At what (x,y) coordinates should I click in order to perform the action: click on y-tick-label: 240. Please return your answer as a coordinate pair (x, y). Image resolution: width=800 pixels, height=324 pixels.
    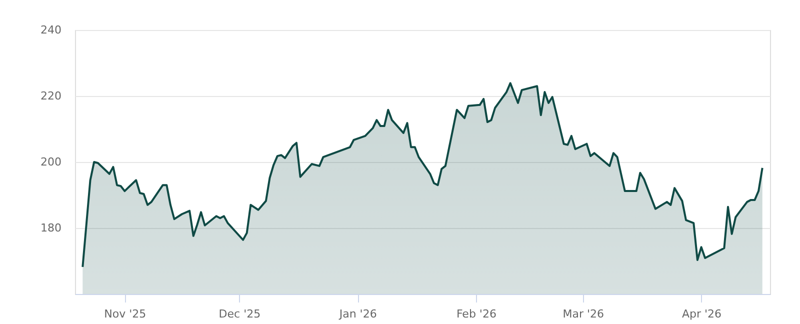
    Looking at the image, I should click on (51, 30).